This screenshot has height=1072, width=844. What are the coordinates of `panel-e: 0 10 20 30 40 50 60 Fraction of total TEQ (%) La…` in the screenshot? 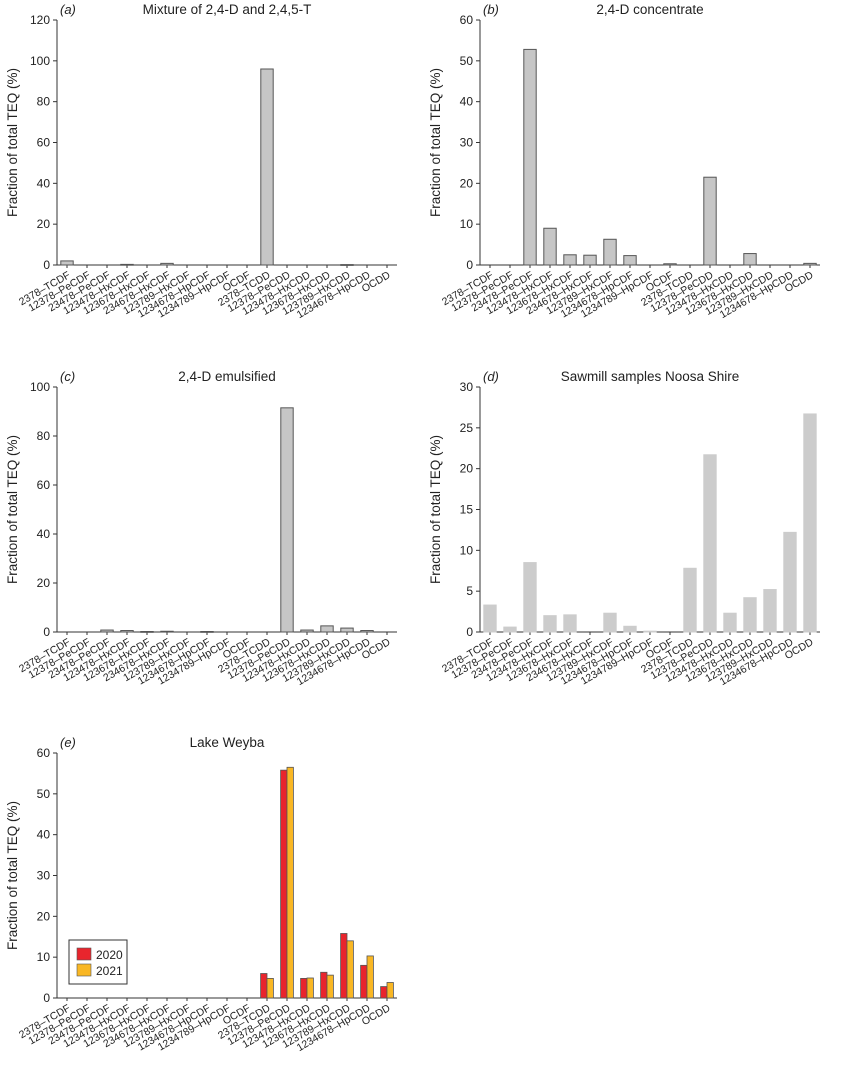 It's located at (201, 894).